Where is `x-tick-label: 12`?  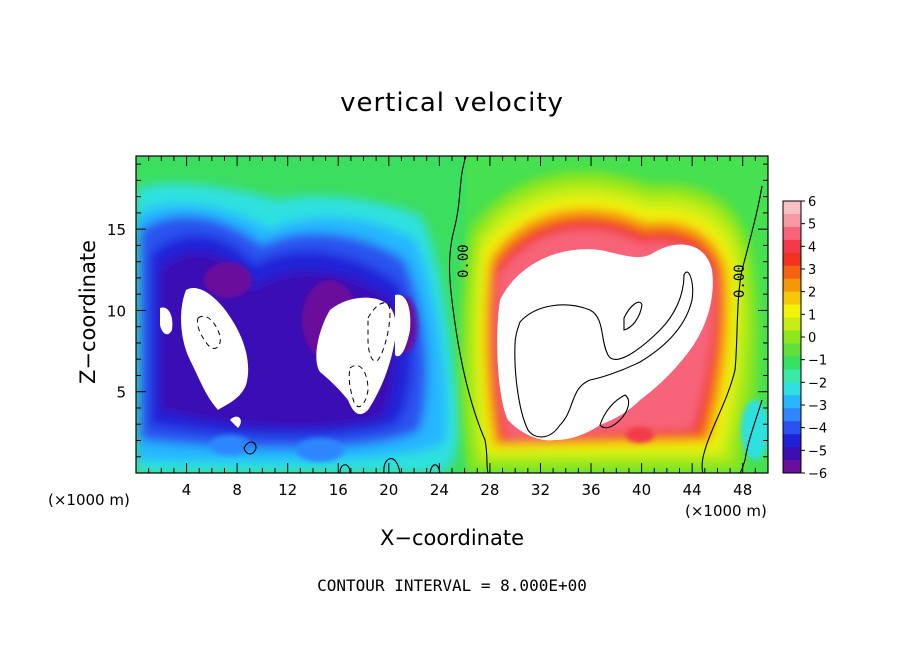
x-tick-label: 12 is located at coordinates (287, 490).